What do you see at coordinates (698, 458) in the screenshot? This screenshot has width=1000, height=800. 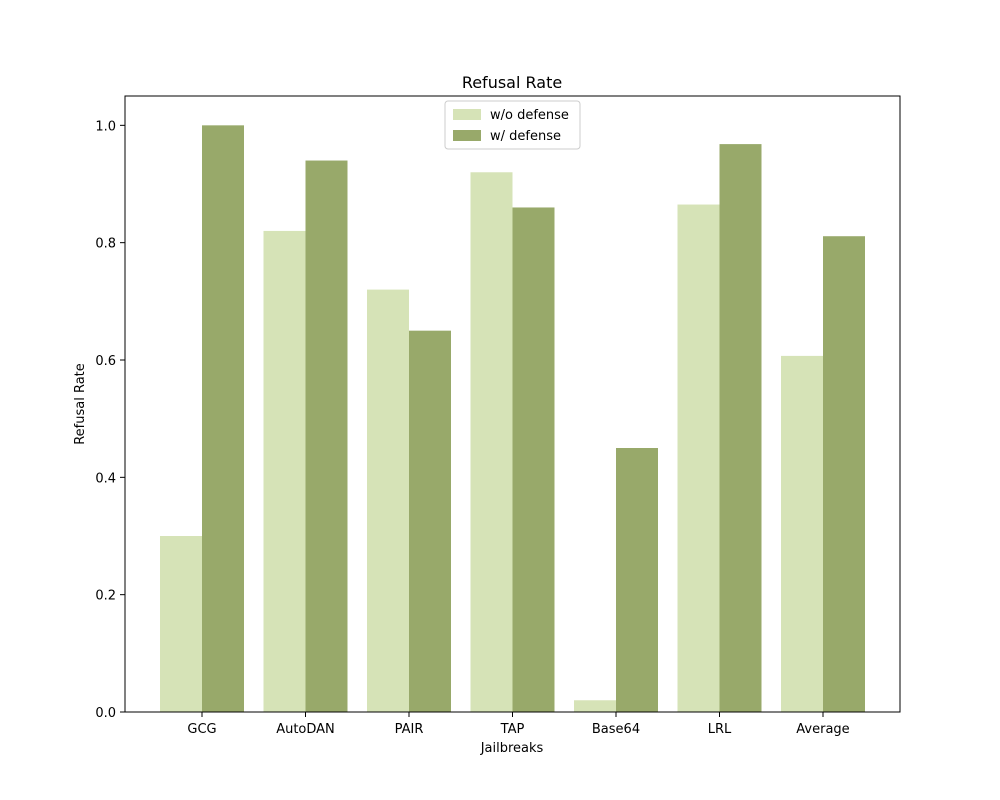 I see `bar-lrl-without-defense` at bounding box center [698, 458].